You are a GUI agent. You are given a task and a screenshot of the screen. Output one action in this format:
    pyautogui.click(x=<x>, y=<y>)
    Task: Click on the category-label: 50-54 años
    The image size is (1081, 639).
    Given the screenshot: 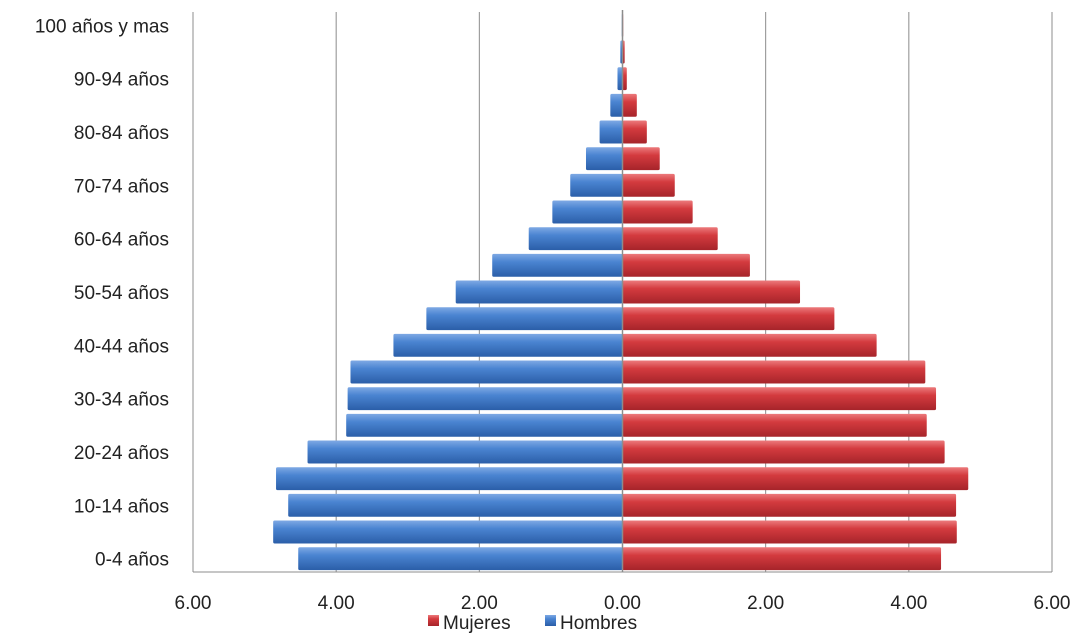 What is the action you would take?
    pyautogui.click(x=121, y=293)
    